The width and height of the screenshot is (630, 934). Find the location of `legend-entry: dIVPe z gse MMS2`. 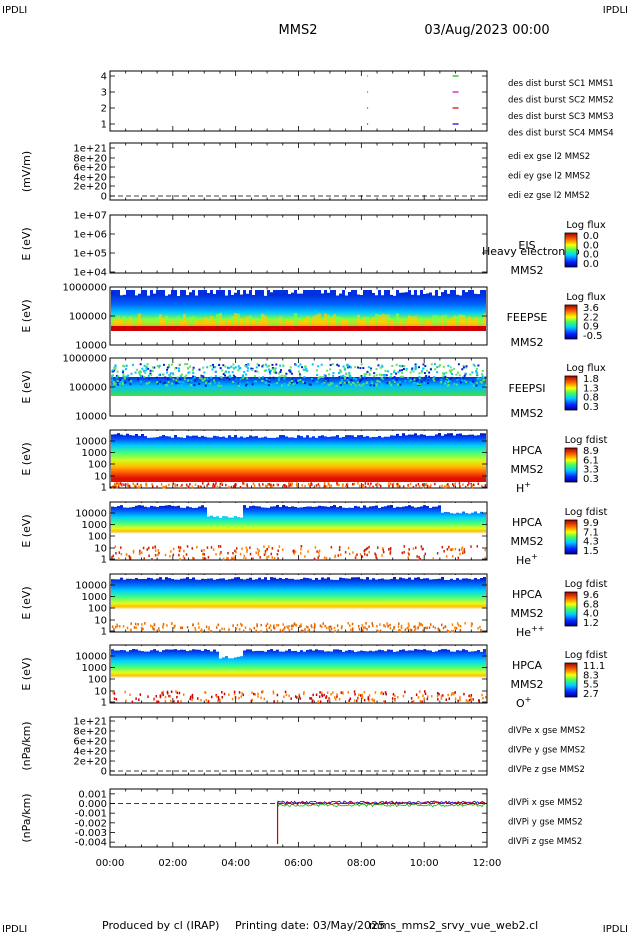

legend-entry: dIVPe z gse MMS2 is located at coordinates (546, 770).